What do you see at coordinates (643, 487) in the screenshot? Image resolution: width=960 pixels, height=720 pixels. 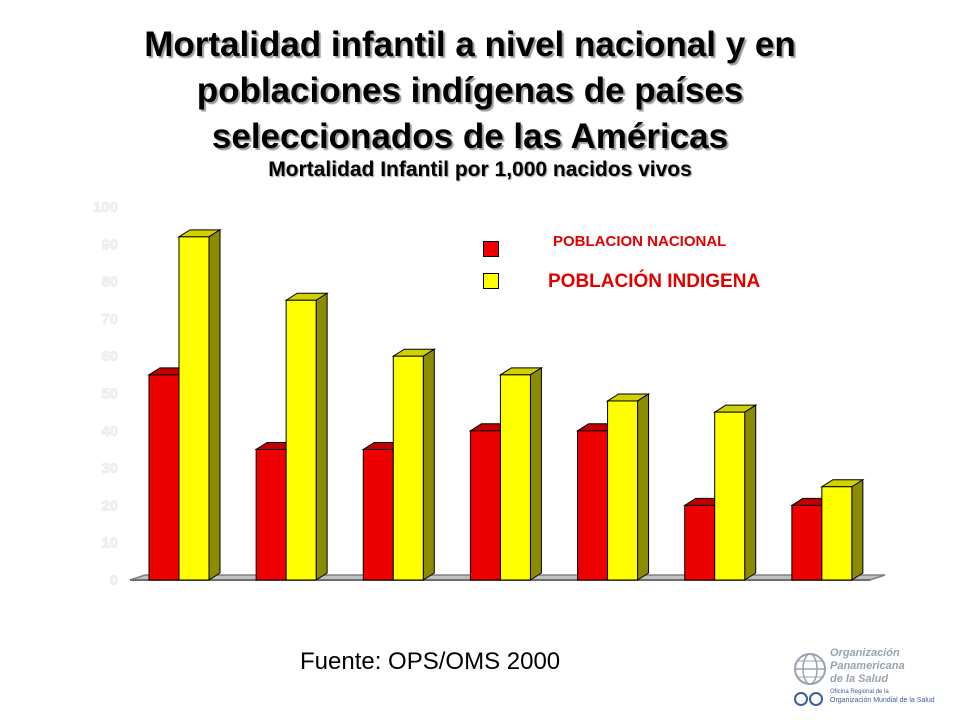 I see `bar-indigena-4-side` at bounding box center [643, 487].